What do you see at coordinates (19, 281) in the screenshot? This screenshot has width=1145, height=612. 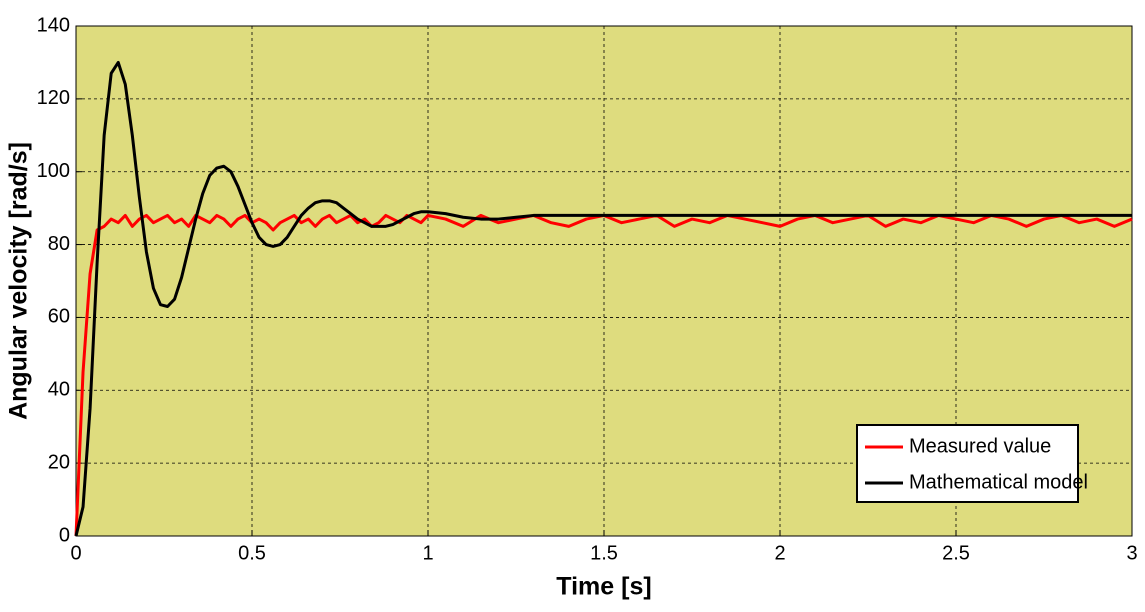 I see `y-axis-label: Angular velocity [rad/s]` at bounding box center [19, 281].